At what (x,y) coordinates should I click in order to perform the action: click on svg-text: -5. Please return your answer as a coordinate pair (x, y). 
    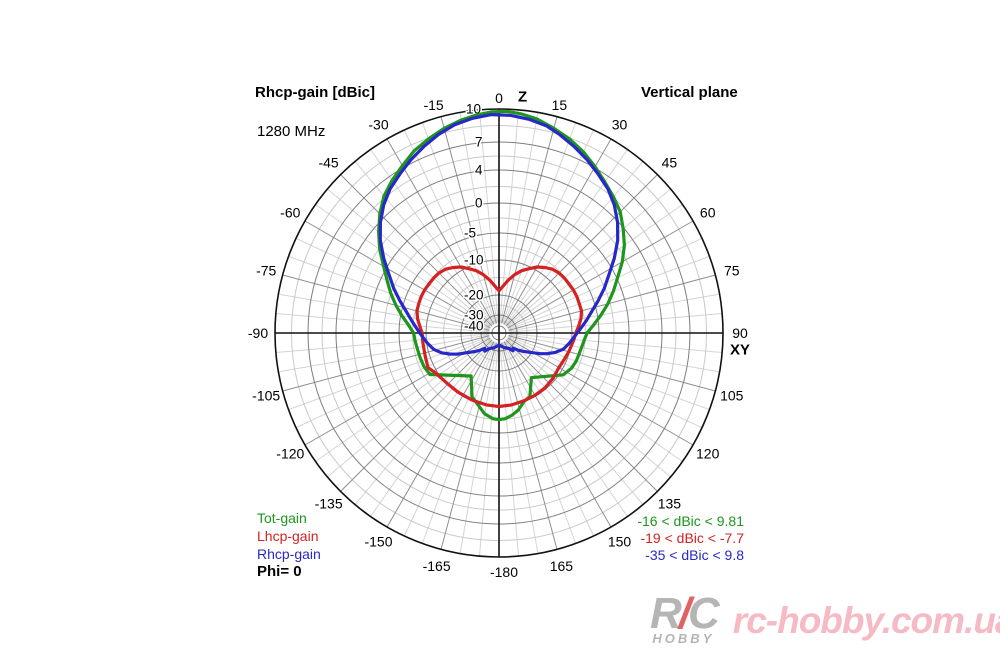
    Looking at the image, I should click on (470, 233).